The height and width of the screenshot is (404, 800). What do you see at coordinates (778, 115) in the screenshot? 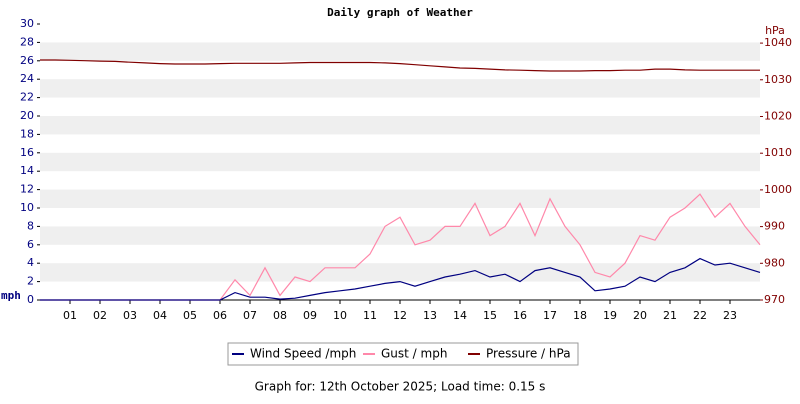
I see `y2-tick-label: 1020` at bounding box center [778, 115].